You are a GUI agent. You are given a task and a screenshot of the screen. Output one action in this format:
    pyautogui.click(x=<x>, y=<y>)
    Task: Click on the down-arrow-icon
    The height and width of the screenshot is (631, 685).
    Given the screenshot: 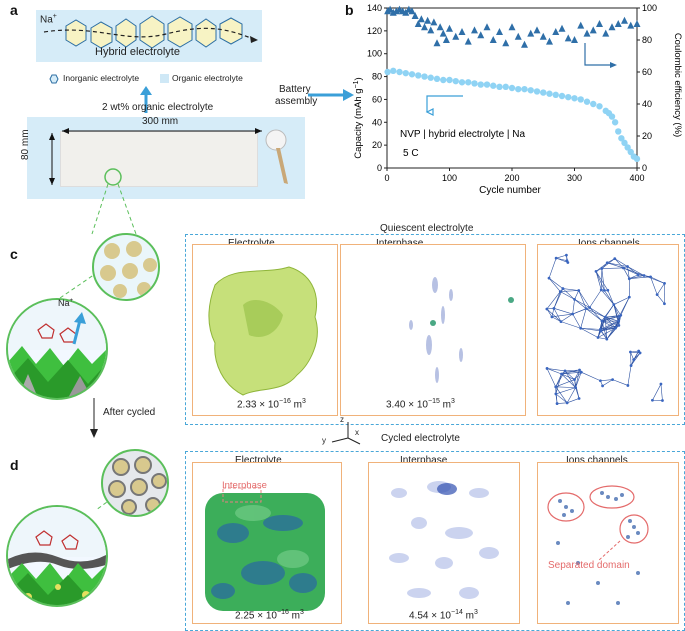 What is the action you would take?
    pyautogui.click(x=94, y=418)
    